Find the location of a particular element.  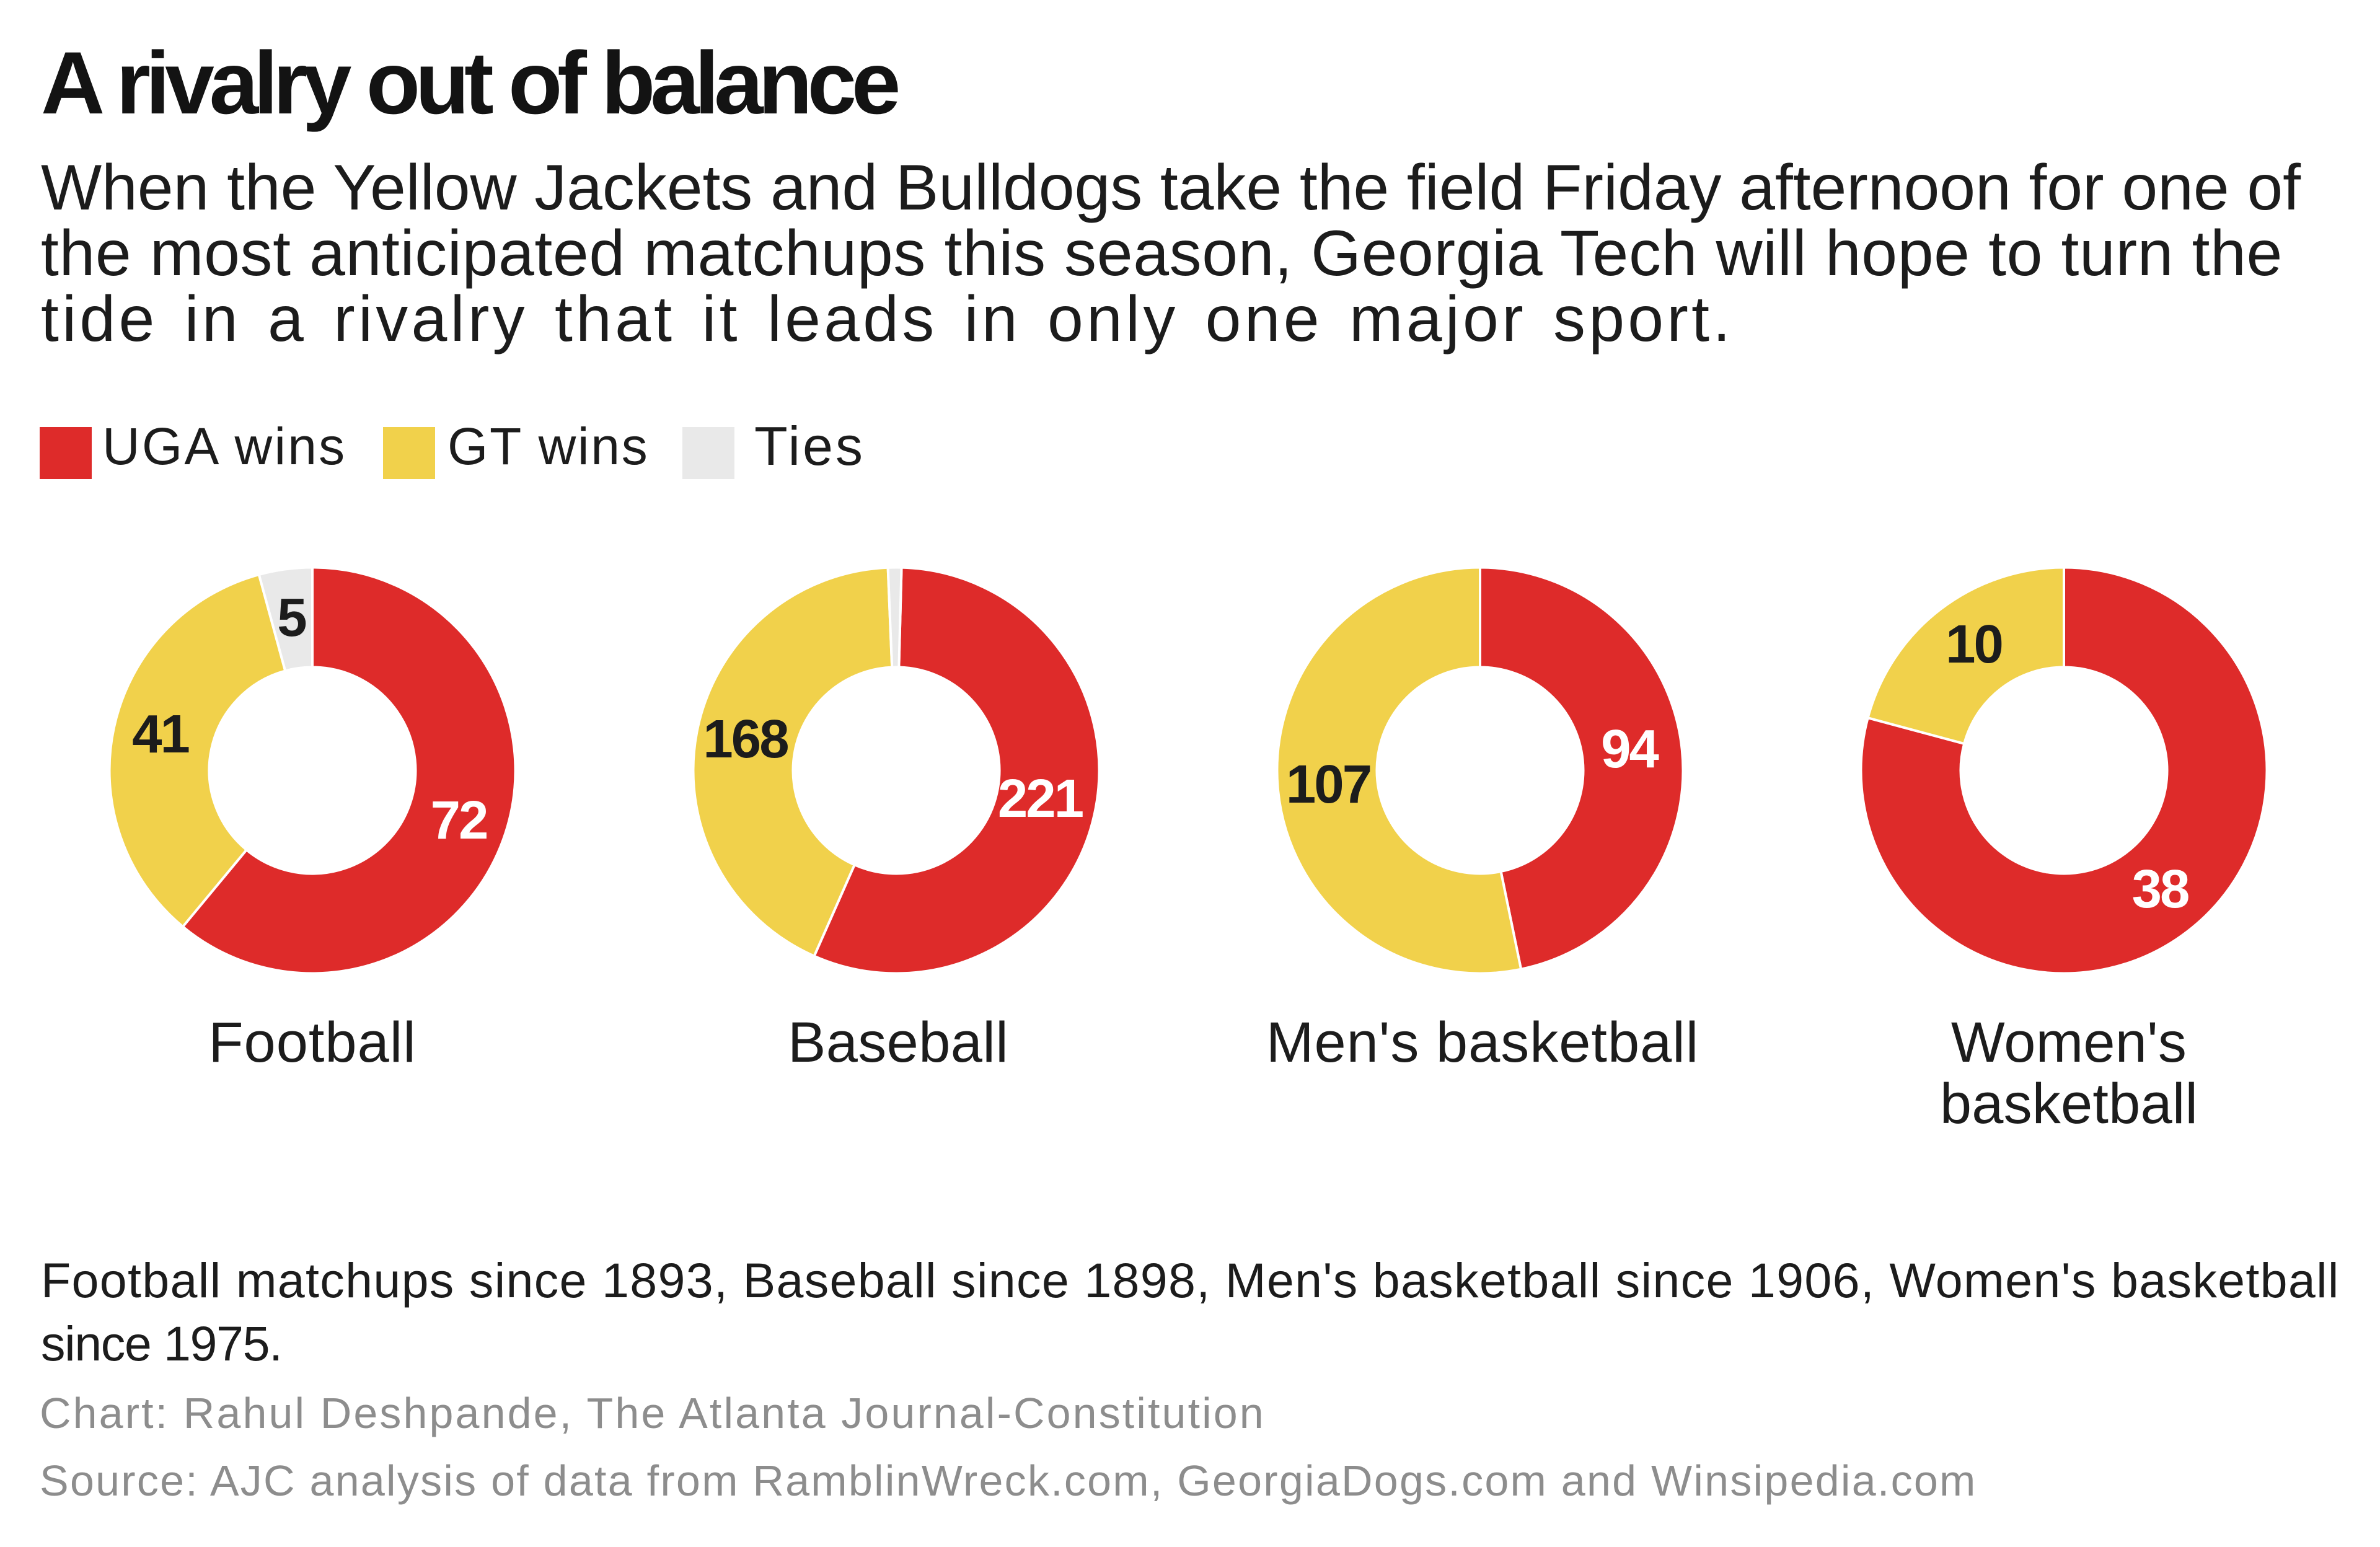

svg-text: basketball is located at coordinates (2069, 1103).